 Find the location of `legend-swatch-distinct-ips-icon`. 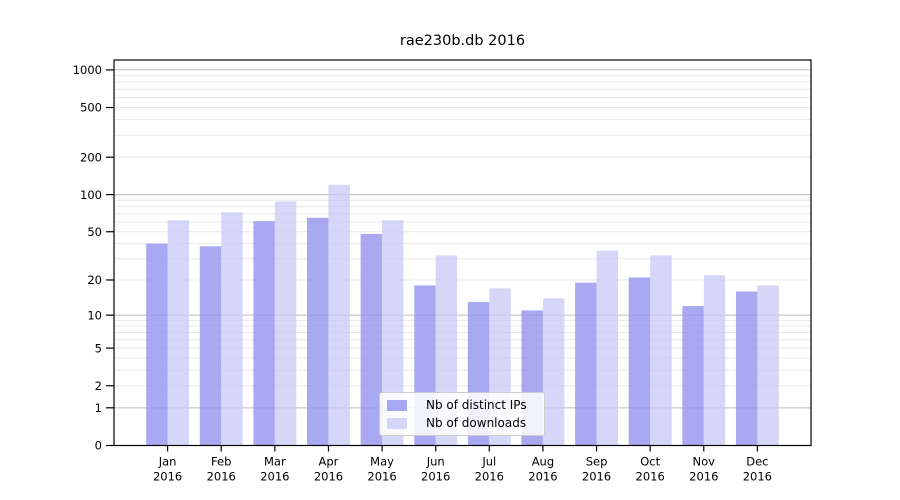

legend-swatch-distinct-ips-icon is located at coordinates (397, 405).